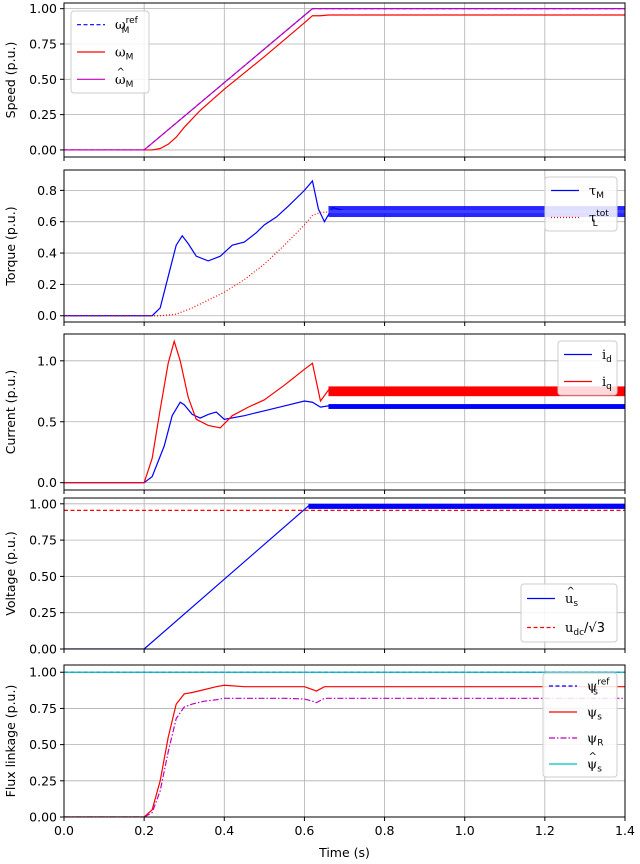 This screenshot has height=864, width=640. I want to click on ytick-label-0-2: 0.50, so click(43, 79).